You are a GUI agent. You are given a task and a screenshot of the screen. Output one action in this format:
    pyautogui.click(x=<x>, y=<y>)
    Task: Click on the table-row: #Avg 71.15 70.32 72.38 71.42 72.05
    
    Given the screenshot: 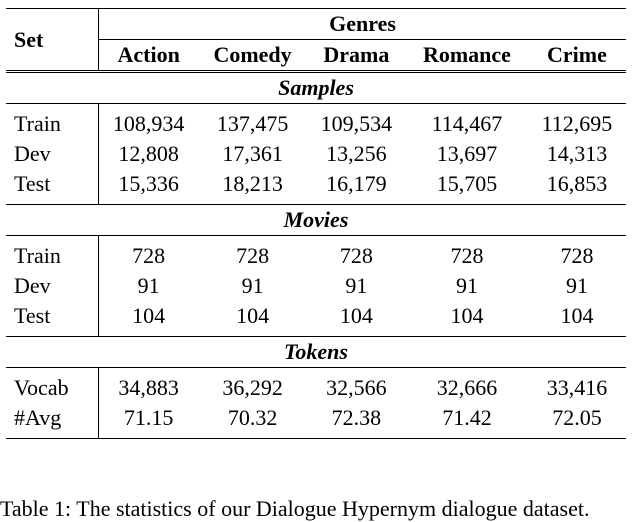 What is the action you would take?
    pyautogui.click(x=316, y=421)
    